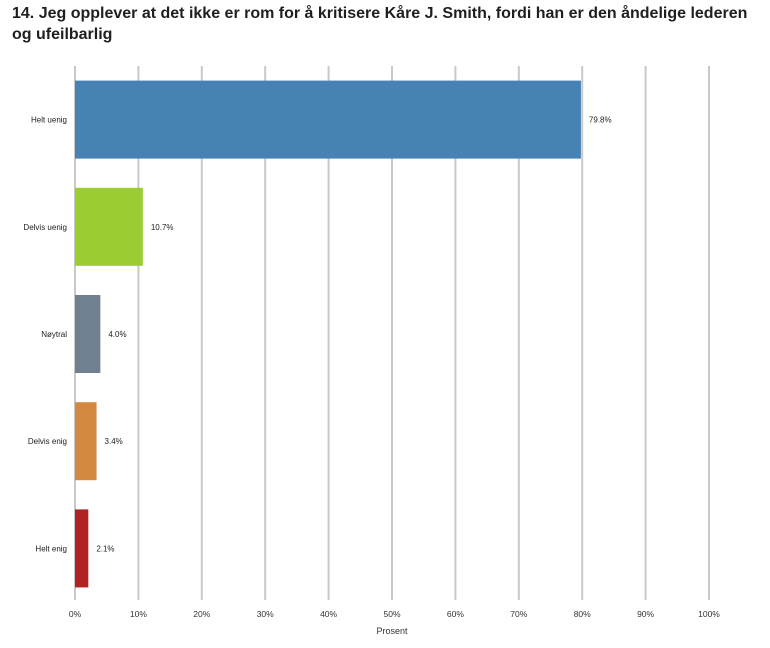 Image resolution: width=770 pixels, height=648 pixels. What do you see at coordinates (582, 614) in the screenshot?
I see `x-tick-label: 80%` at bounding box center [582, 614].